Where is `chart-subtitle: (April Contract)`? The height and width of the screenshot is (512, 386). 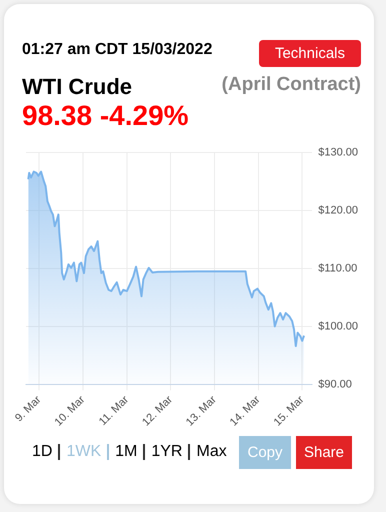 chart-subtitle: (April Contract) is located at coordinates (291, 85).